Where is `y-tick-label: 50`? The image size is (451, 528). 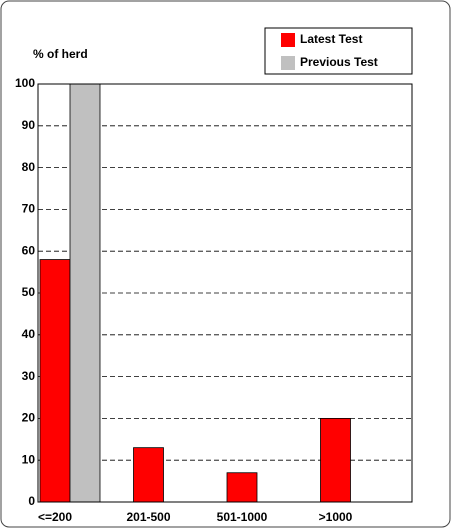 y-tick-label: 50 is located at coordinates (29, 292).